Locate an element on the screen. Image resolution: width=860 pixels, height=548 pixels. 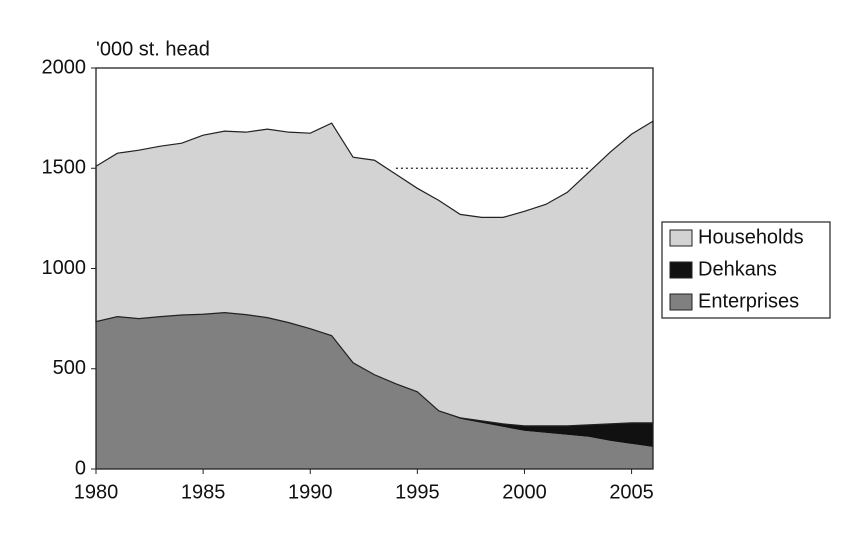
x-tick-label: 2000 is located at coordinates (524, 492).